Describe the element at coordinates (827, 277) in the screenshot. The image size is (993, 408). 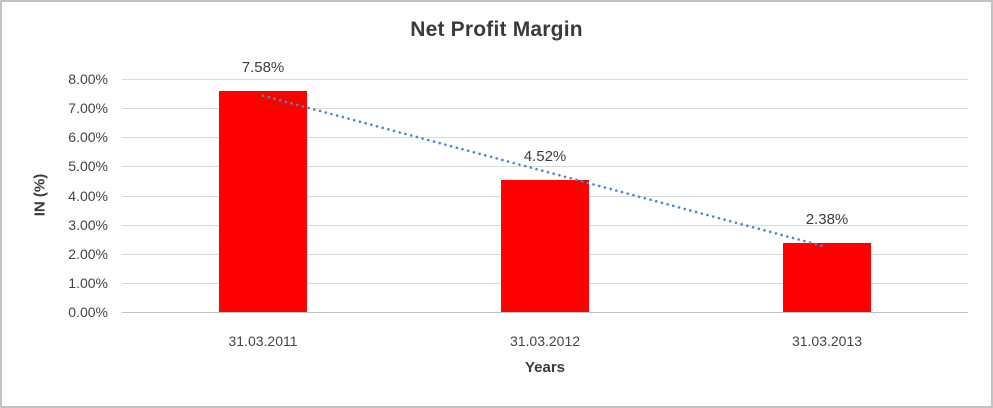
I see `bar-31.03.2013` at that location.